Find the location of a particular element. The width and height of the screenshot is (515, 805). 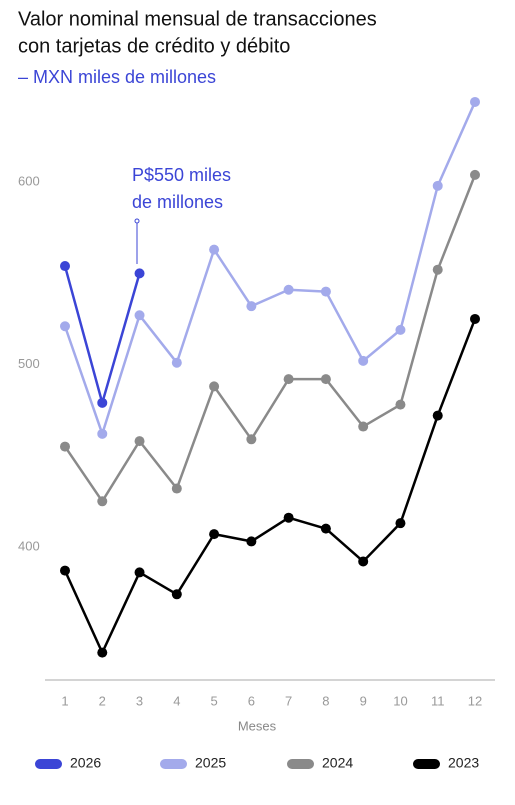

x-tick-label: 3 is located at coordinates (139, 700).